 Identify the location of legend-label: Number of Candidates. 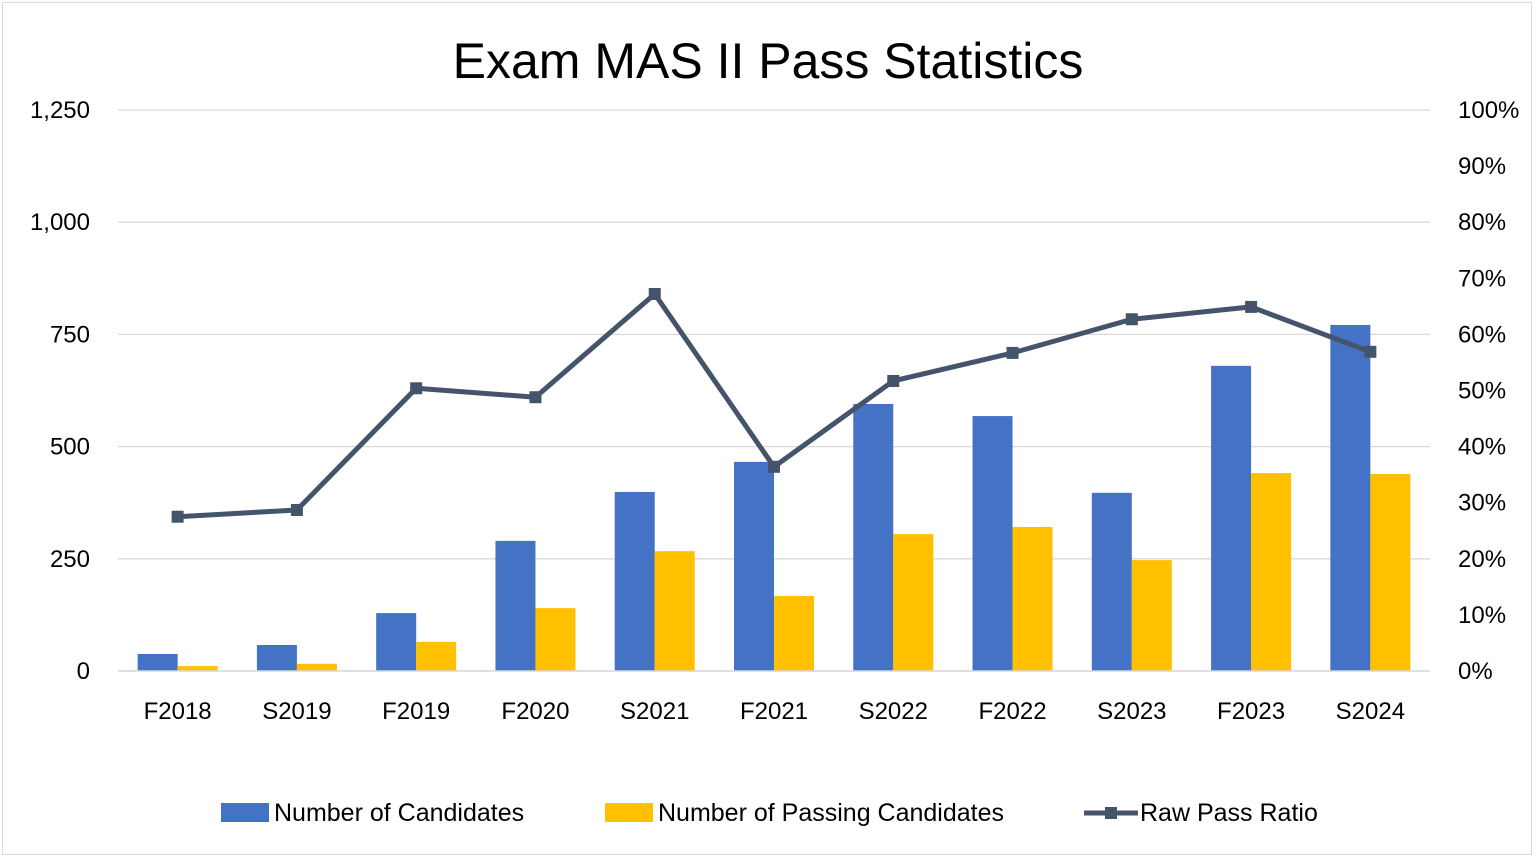
(399, 813).